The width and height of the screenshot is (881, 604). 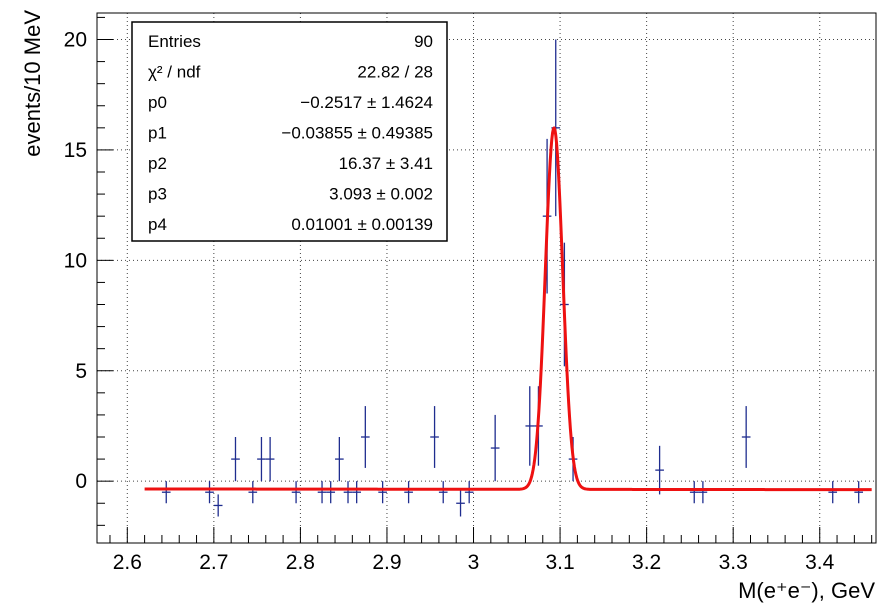 I want to click on stats-label: p3, so click(x=157, y=194).